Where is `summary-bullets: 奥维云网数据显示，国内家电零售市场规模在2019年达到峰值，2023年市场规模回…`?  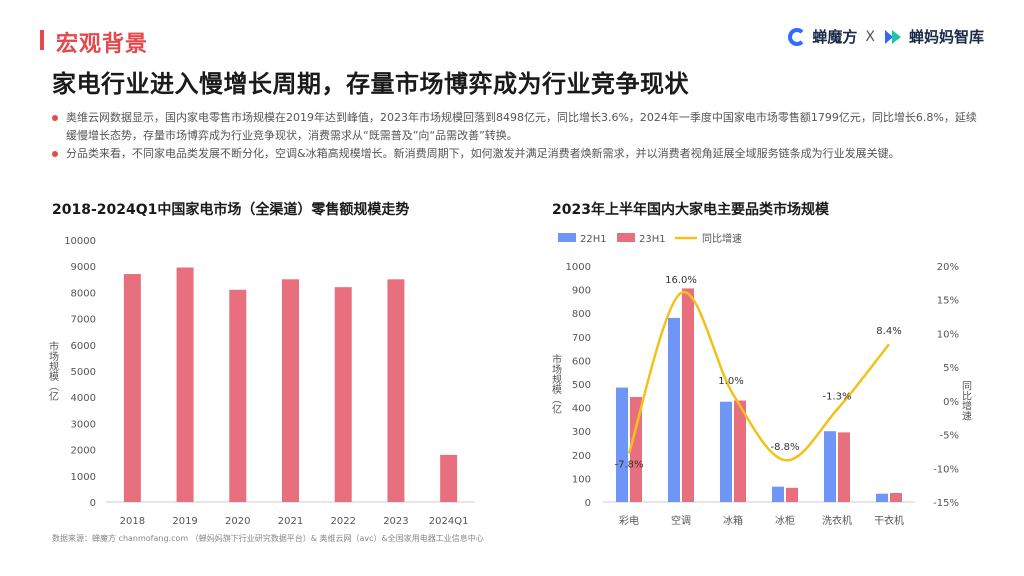
summary-bullets: 奥维云网数据显示，国内家电零售市场规模在2019年达到峰值，2023年市场规模回… is located at coordinates (515, 136).